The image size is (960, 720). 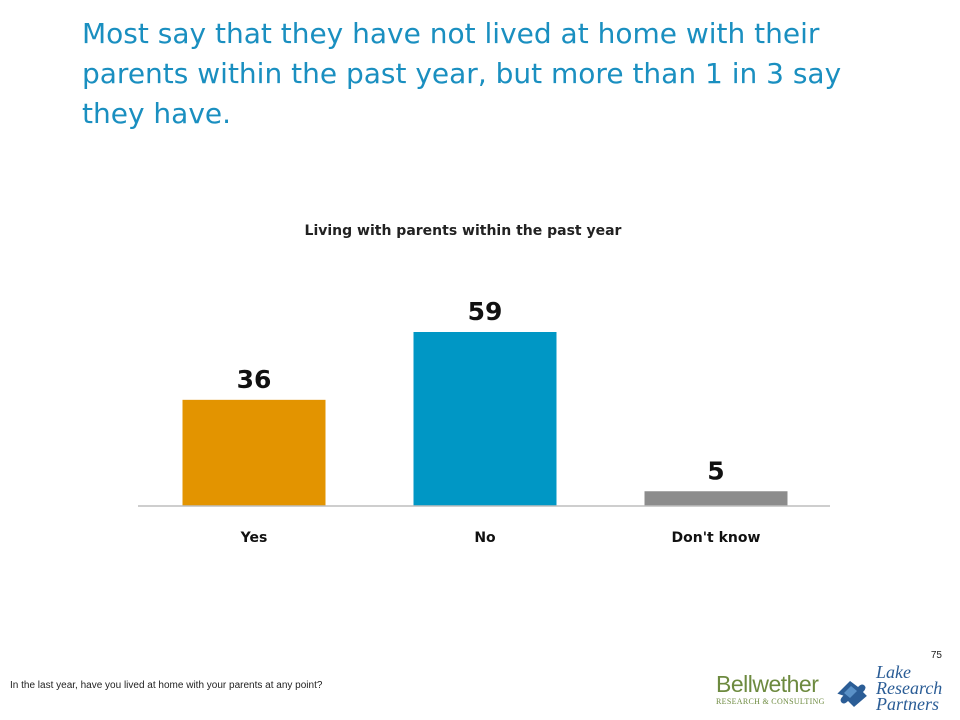 I want to click on data-label-no: 59, so click(x=485, y=311).